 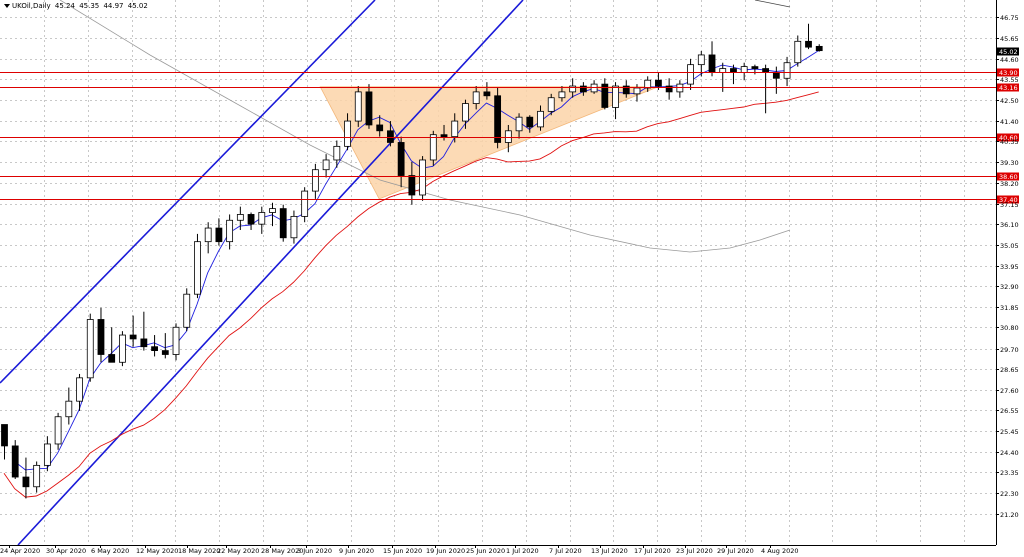 I want to click on chart-header: UKOil,Daily 45.24 45.35 44.97 45.02, so click(x=77, y=6).